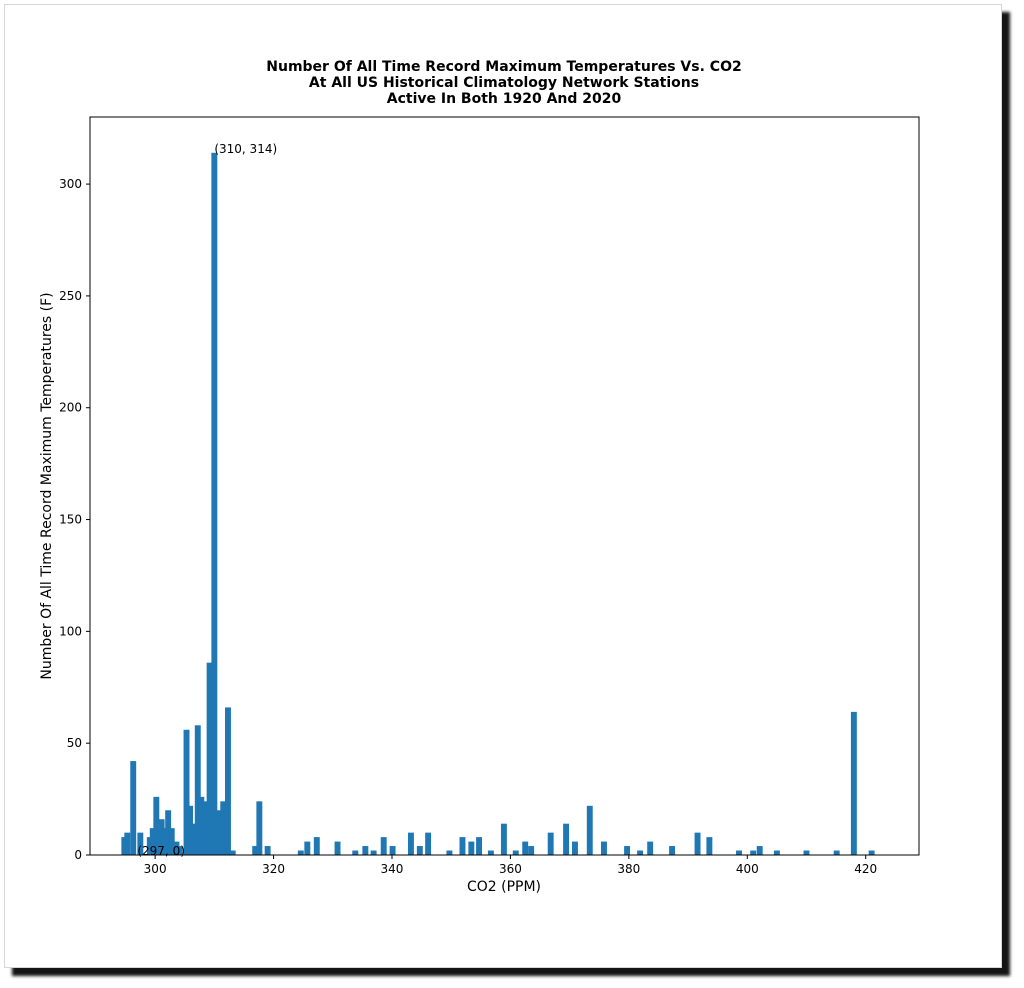 This screenshot has width=1024, height=988. Describe the element at coordinates (504, 99) in the screenshot. I see `chart-title-line-3: Active In Both 1920 And 2020` at that location.